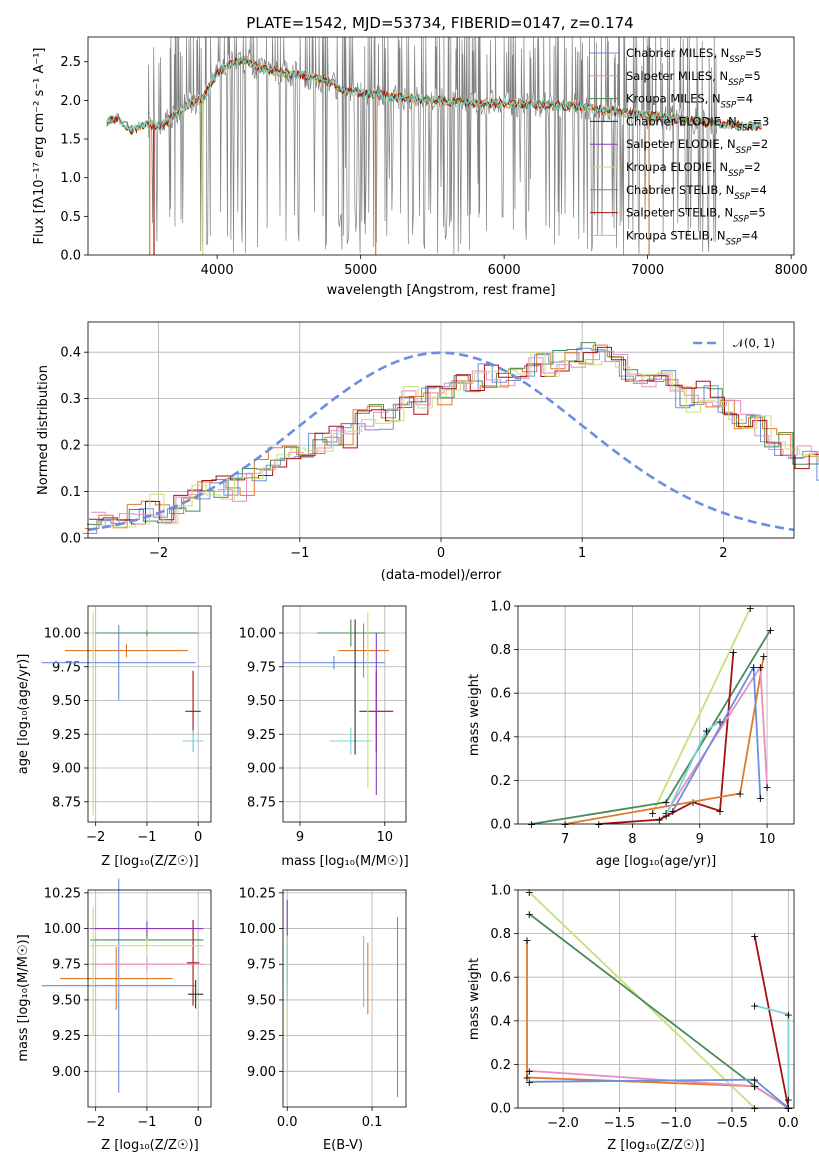 Image resolution: width=819 pixels, height=1170 pixels. I want to click on age-mass-panel-ytick-label: 9.50, so click(261, 701).